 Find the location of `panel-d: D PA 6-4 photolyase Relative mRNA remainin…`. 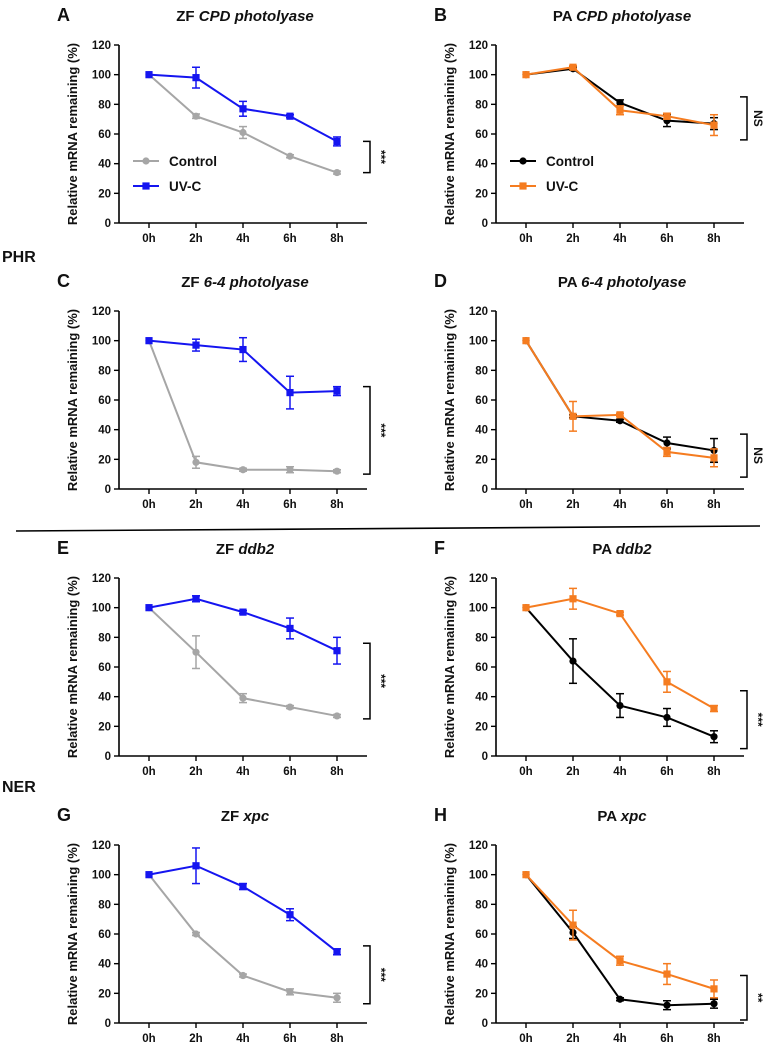

panel-d: D PA 6-4 photolyase Relative mRNA remainin… is located at coordinates (598, 391).